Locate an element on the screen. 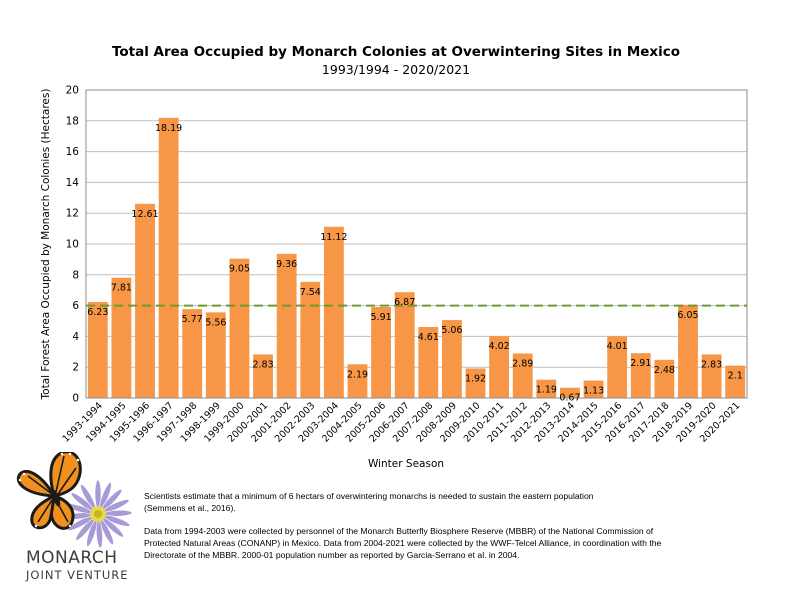  y-tick-label: 20 is located at coordinates (72, 91).